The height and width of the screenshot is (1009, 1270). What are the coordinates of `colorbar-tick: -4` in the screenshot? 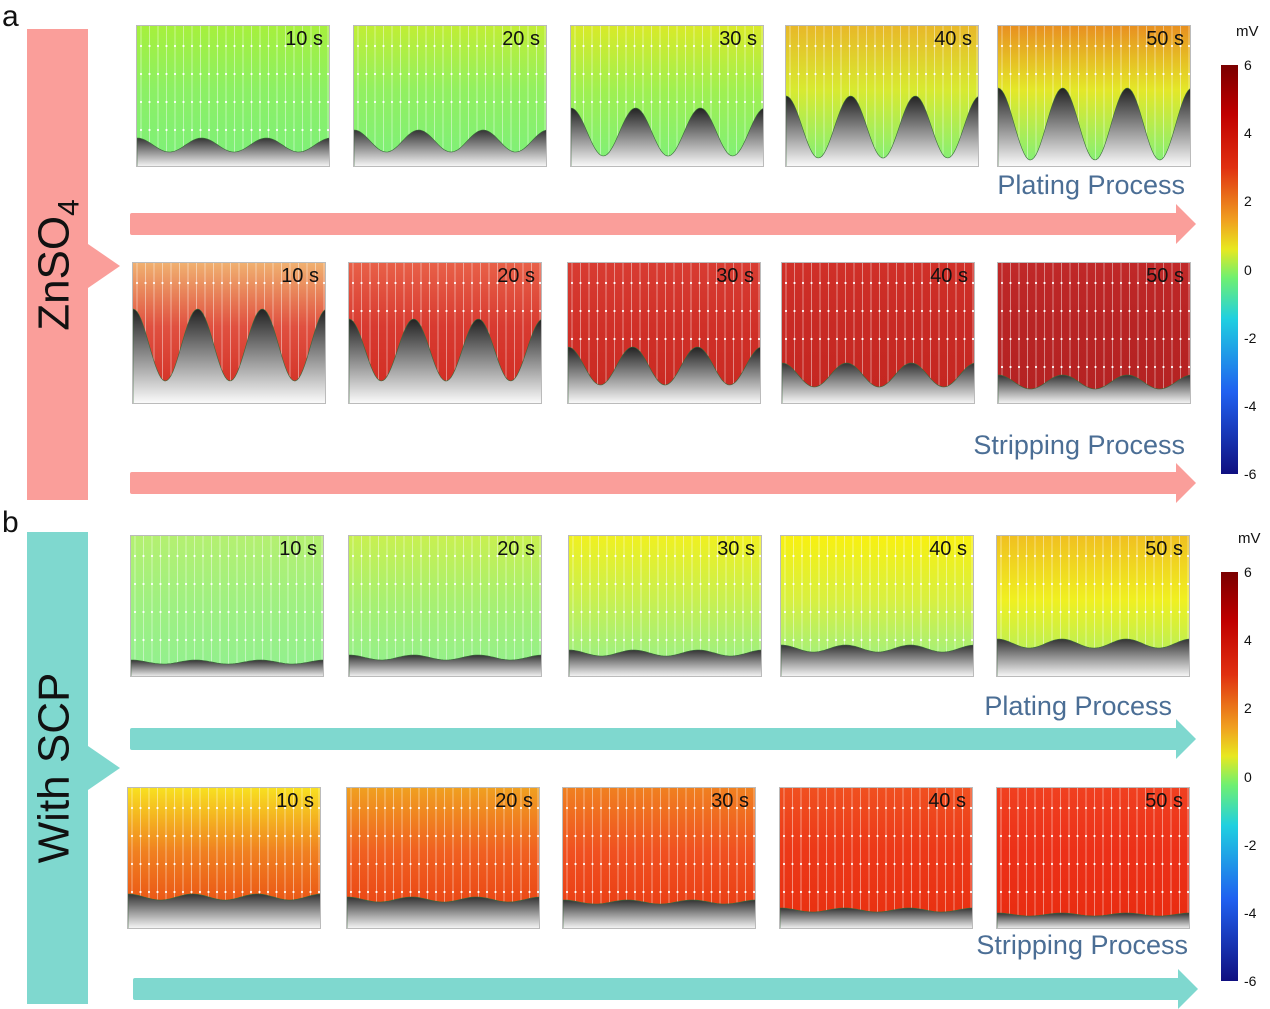 It's located at (1250, 912).